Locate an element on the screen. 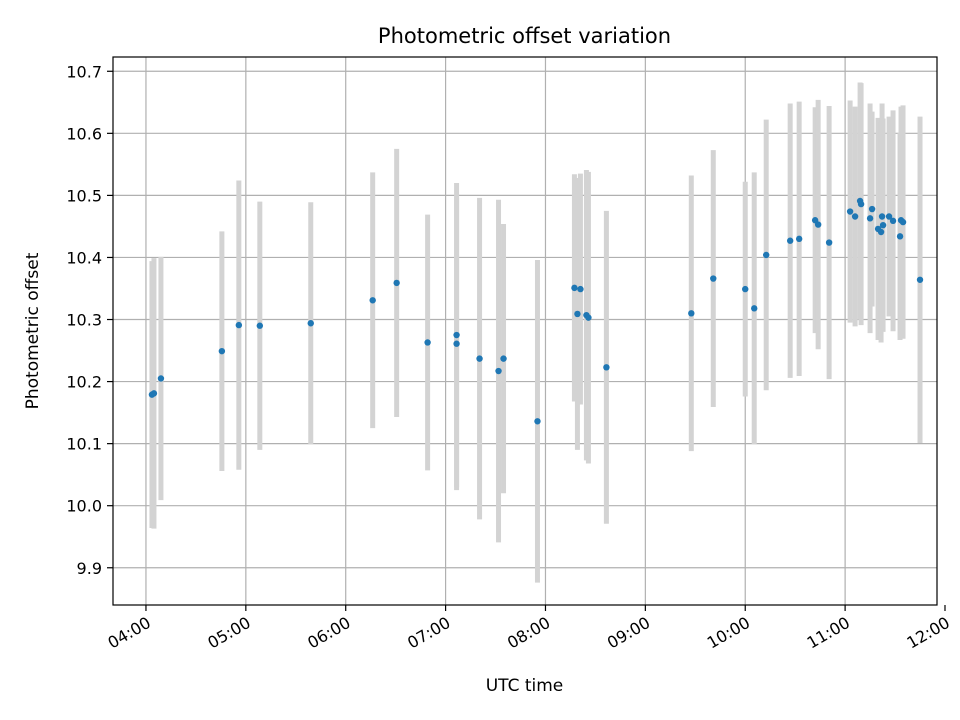 The image size is (960, 720). y-tick-label: 10.7 is located at coordinates (84, 71).